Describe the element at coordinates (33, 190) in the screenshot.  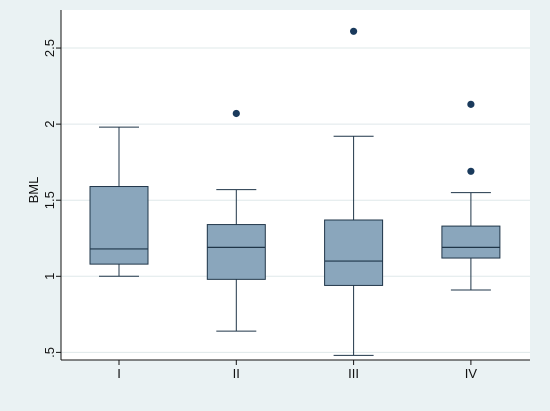
I see `y-axis-label: BML` at that location.